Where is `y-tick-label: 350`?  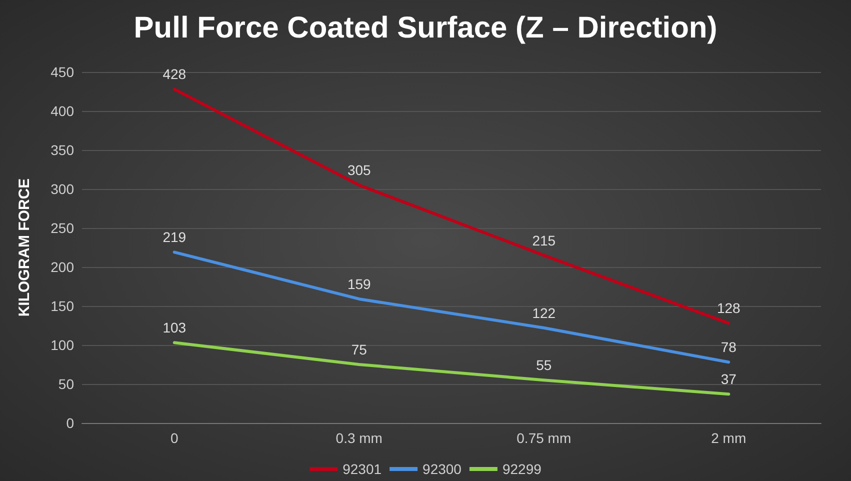 y-tick-label: 350 is located at coordinates (62, 150).